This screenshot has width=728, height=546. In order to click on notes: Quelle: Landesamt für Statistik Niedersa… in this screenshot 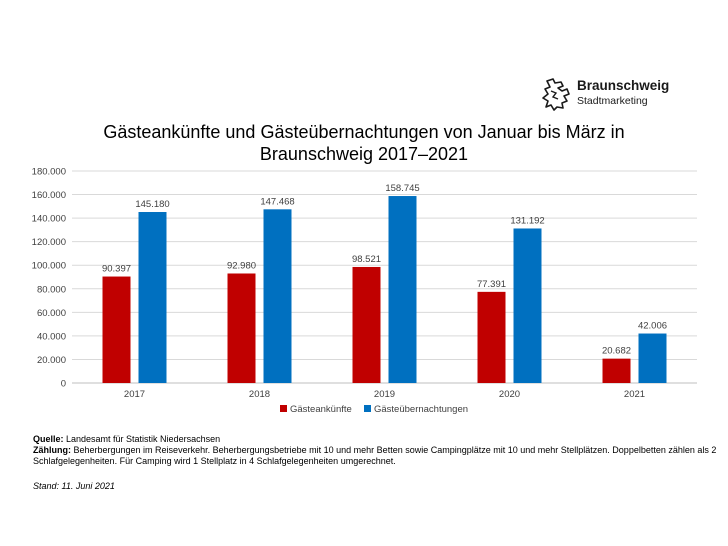, I will do `click(378, 450)`.